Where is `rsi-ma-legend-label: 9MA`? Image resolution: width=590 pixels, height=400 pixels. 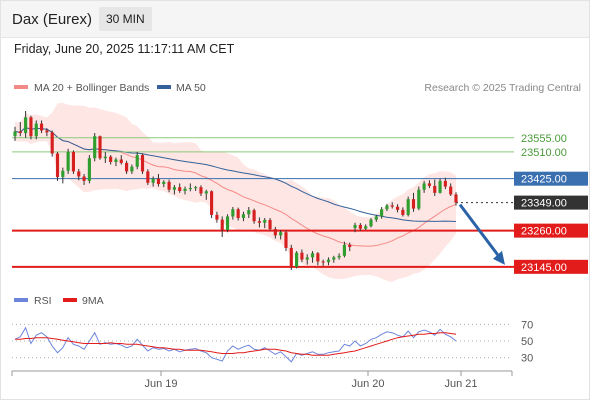
rsi-ma-legend-label: 9MA is located at coordinates (93, 301).